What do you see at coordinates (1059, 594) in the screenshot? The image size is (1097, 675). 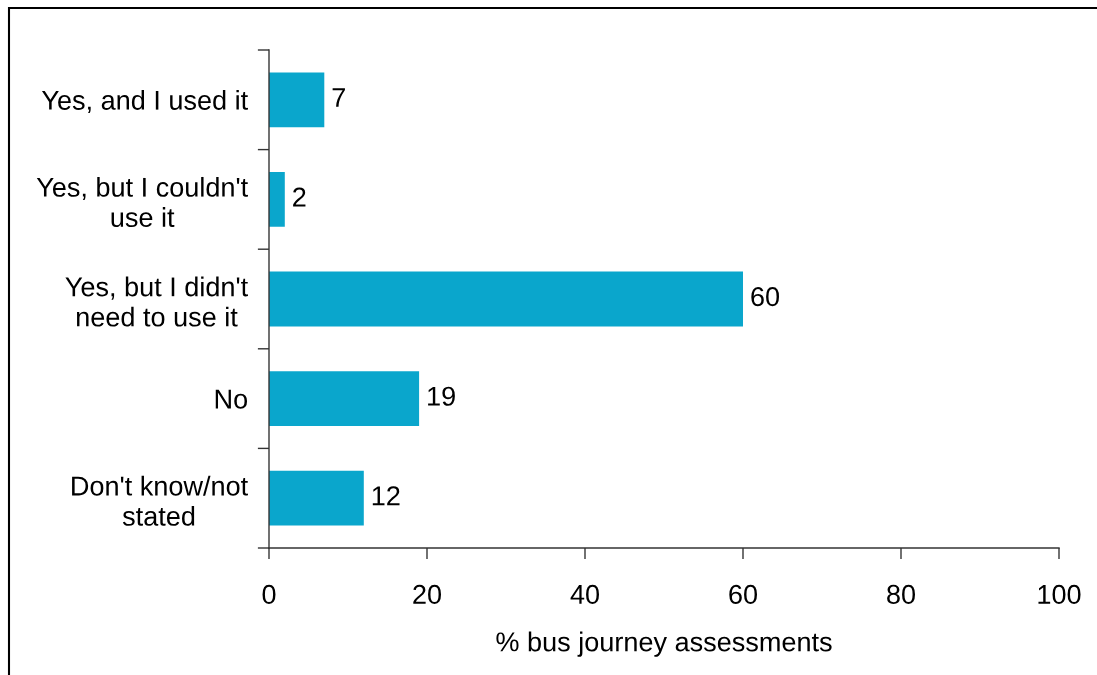 I see `x-tick-label: 100` at bounding box center [1059, 594].